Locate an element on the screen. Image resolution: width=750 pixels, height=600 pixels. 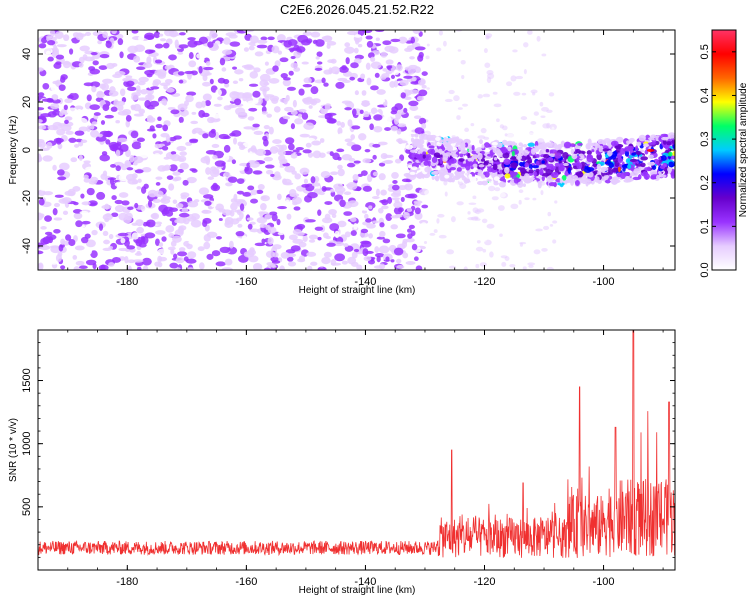
x-tick-label: -160 is located at coordinates (246, 582).